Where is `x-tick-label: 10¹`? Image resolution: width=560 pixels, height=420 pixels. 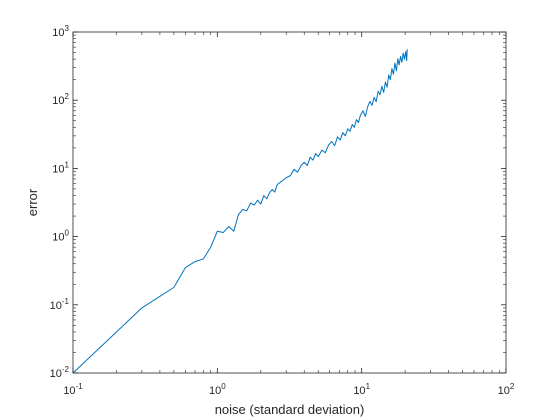
x-tick-label: 10¹ is located at coordinates (361, 389).